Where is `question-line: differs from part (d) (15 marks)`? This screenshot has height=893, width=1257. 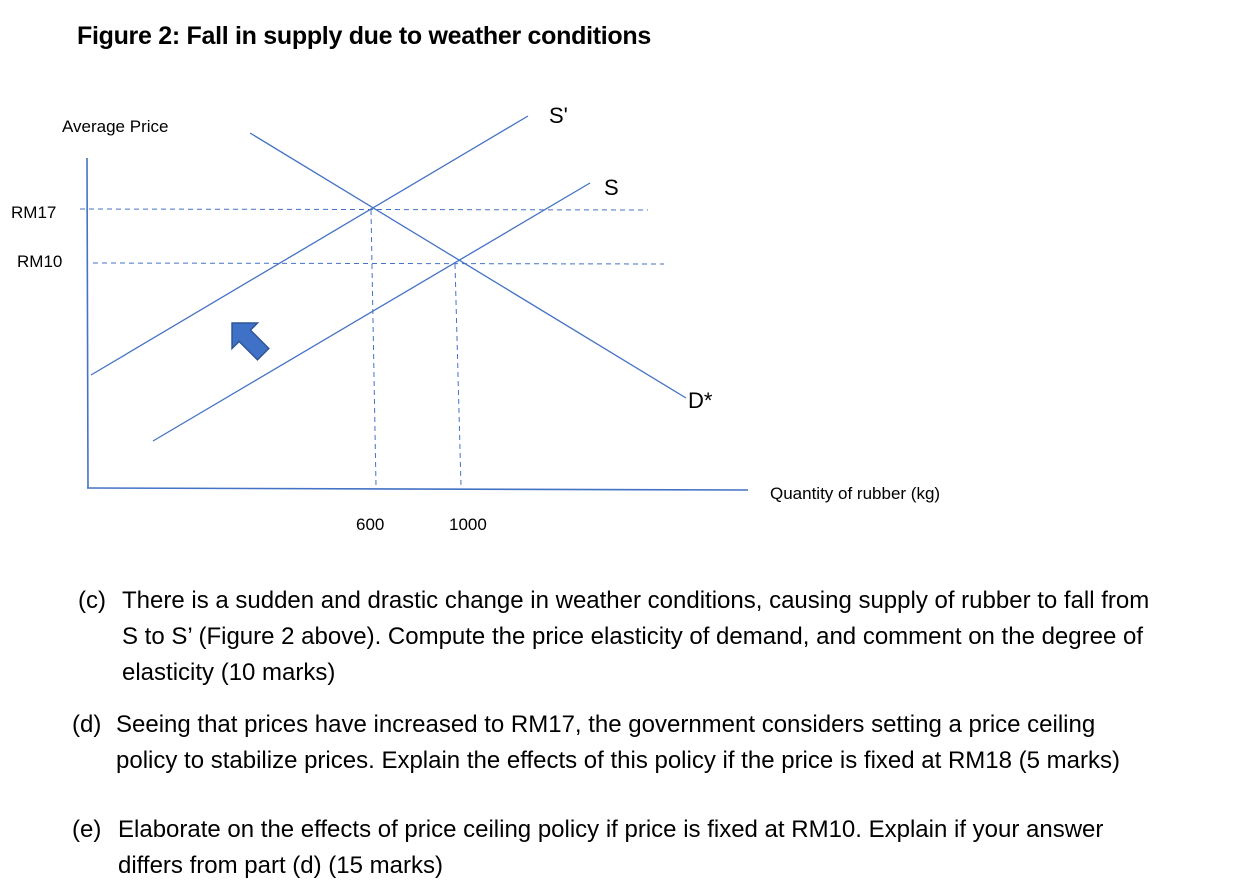
question-line: differs from part (d) (15 marks) is located at coordinates (280, 865).